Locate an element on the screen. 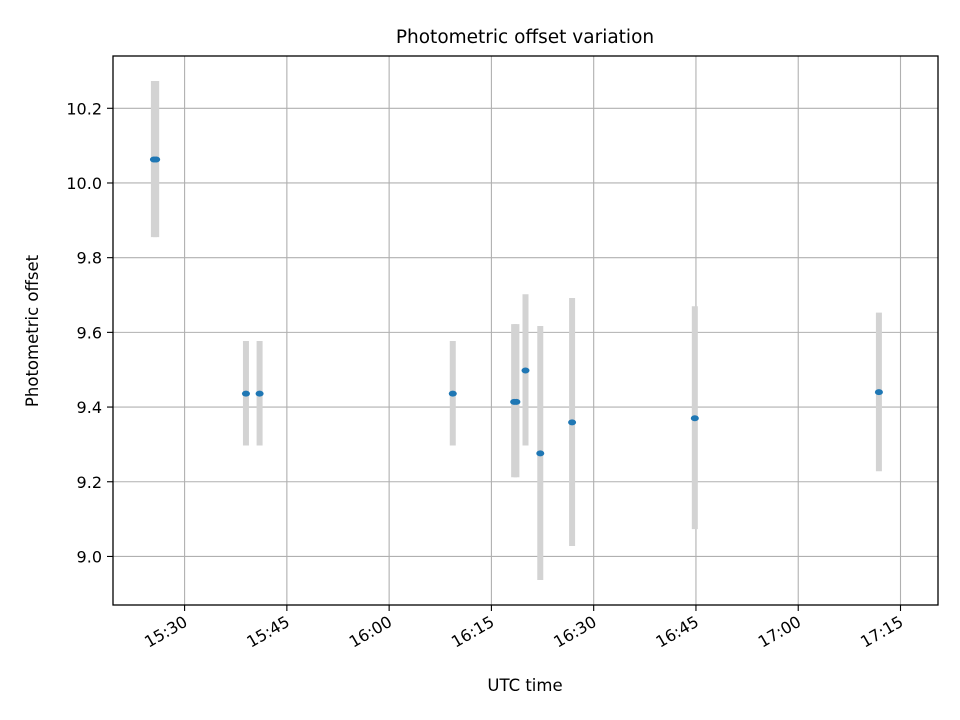  y-tick-label: 10.2 is located at coordinates (84, 108).